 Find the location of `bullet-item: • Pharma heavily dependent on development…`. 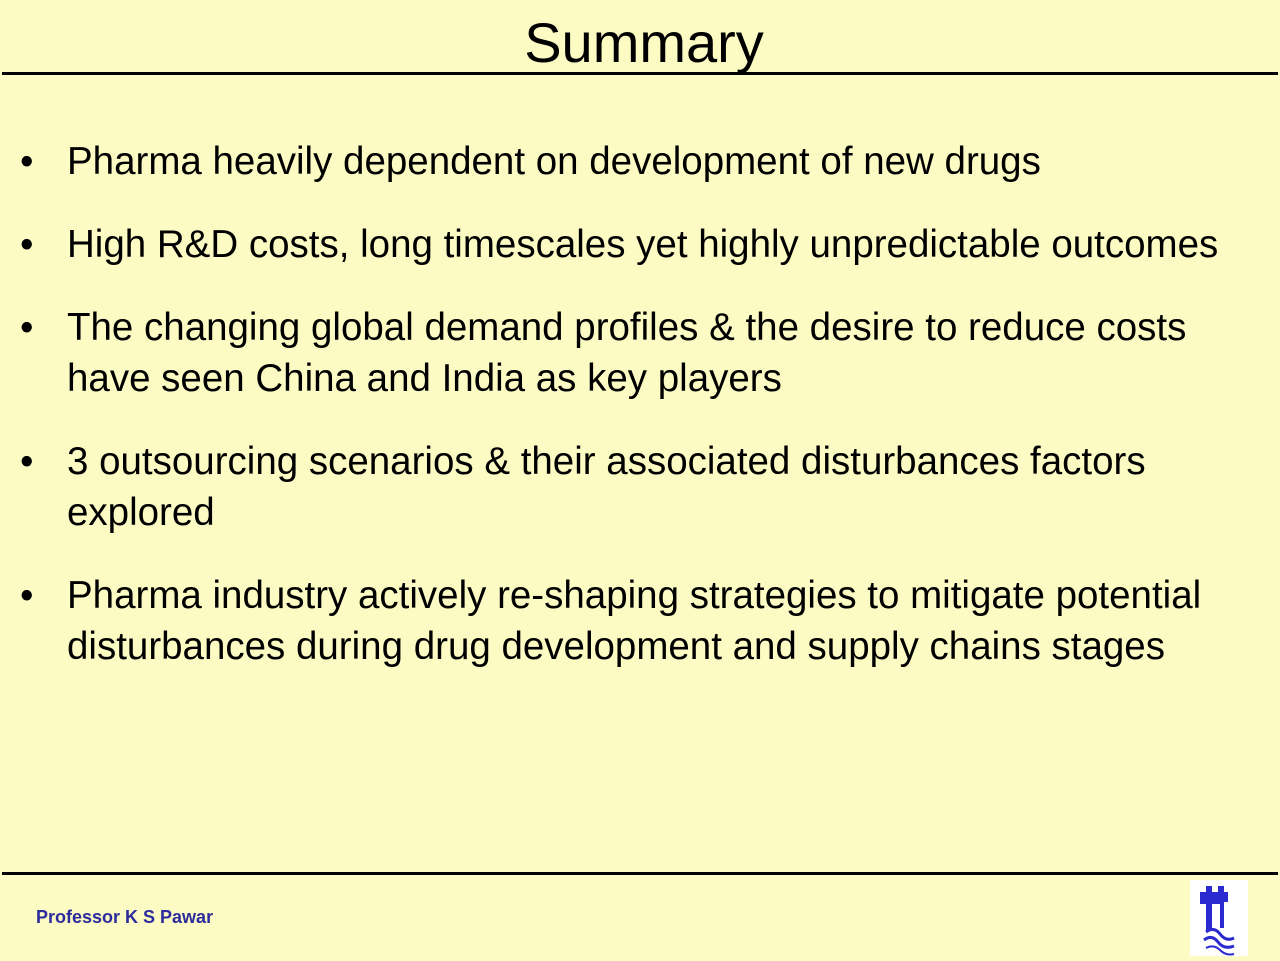

bullet-item: • Pharma heavily dependent on development… is located at coordinates (630, 161).